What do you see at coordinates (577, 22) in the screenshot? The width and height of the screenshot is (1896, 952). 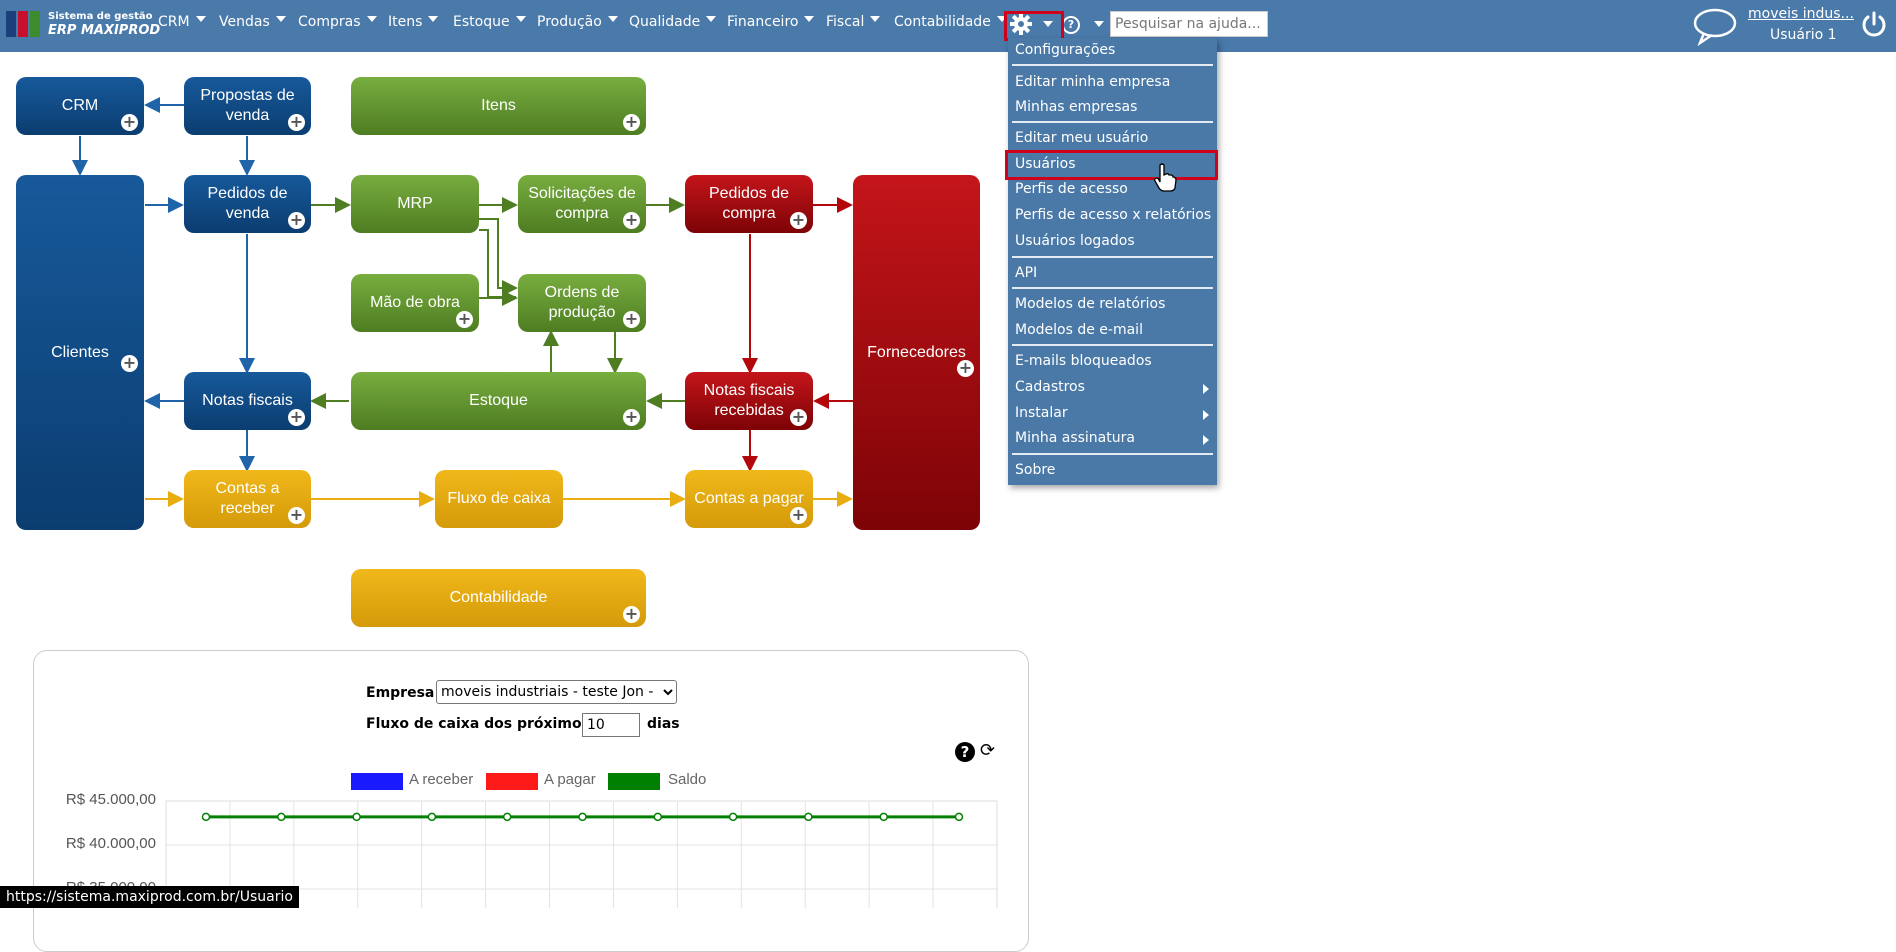 I see `menu-producao: Produção` at bounding box center [577, 22].